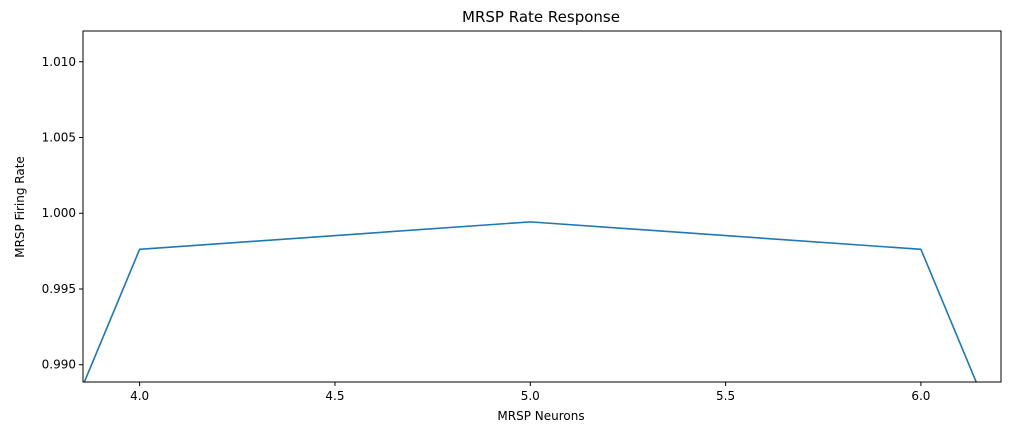 The width and height of the screenshot is (1033, 432). What do you see at coordinates (725, 396) in the screenshot?
I see `x-tick-label: 5.5` at bounding box center [725, 396].